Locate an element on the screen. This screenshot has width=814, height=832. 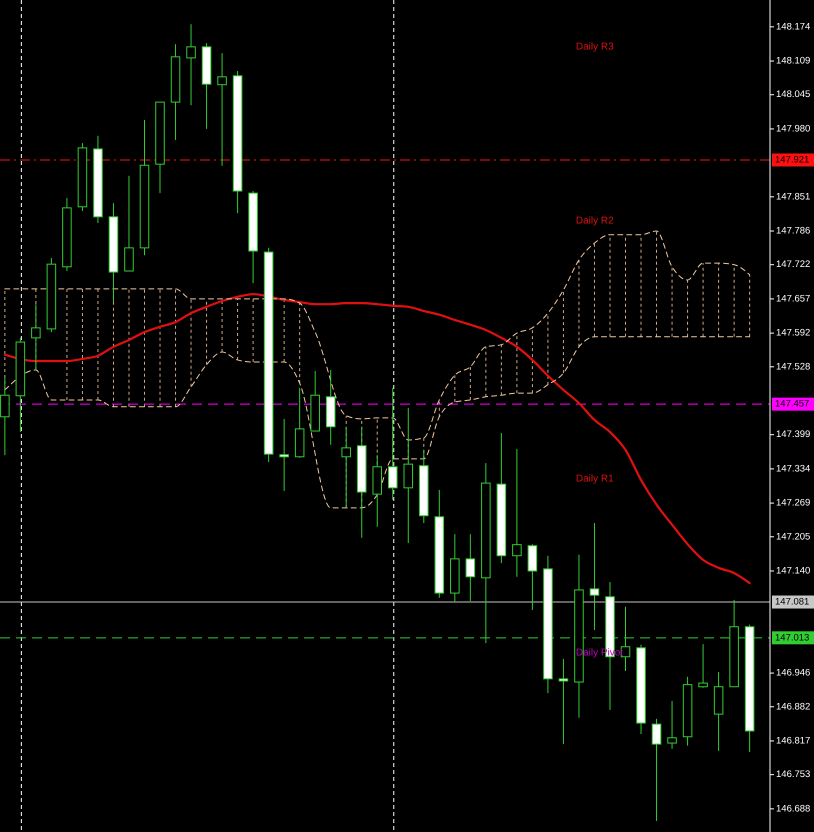
annotation: Daily R2 is located at coordinates (595, 221).